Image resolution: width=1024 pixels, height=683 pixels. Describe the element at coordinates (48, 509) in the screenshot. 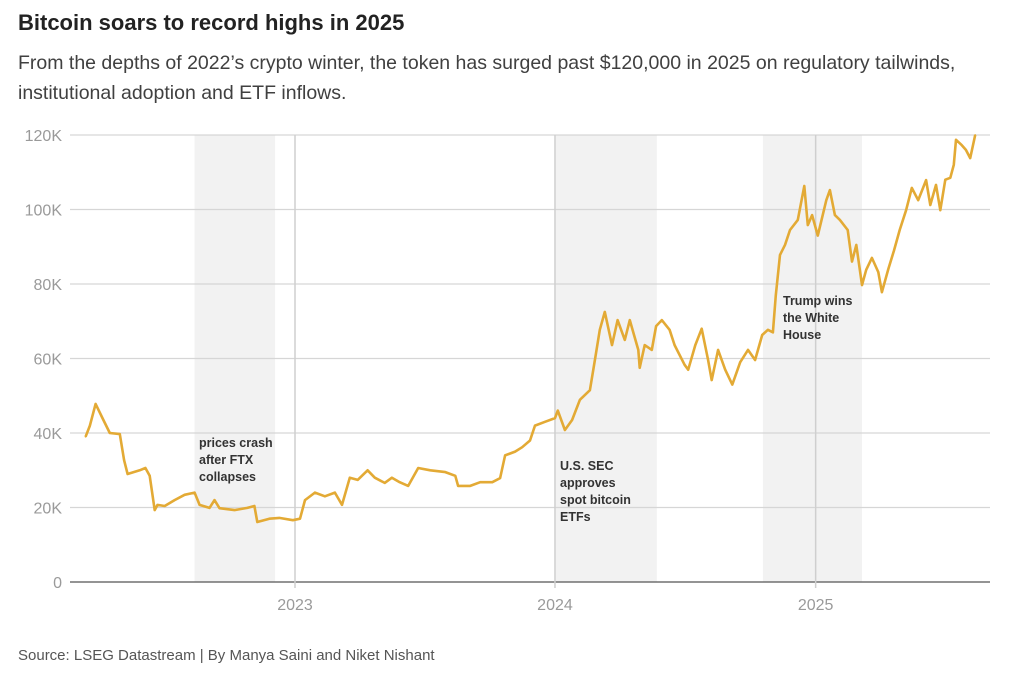

I see `y-tick-label: 20K` at that location.